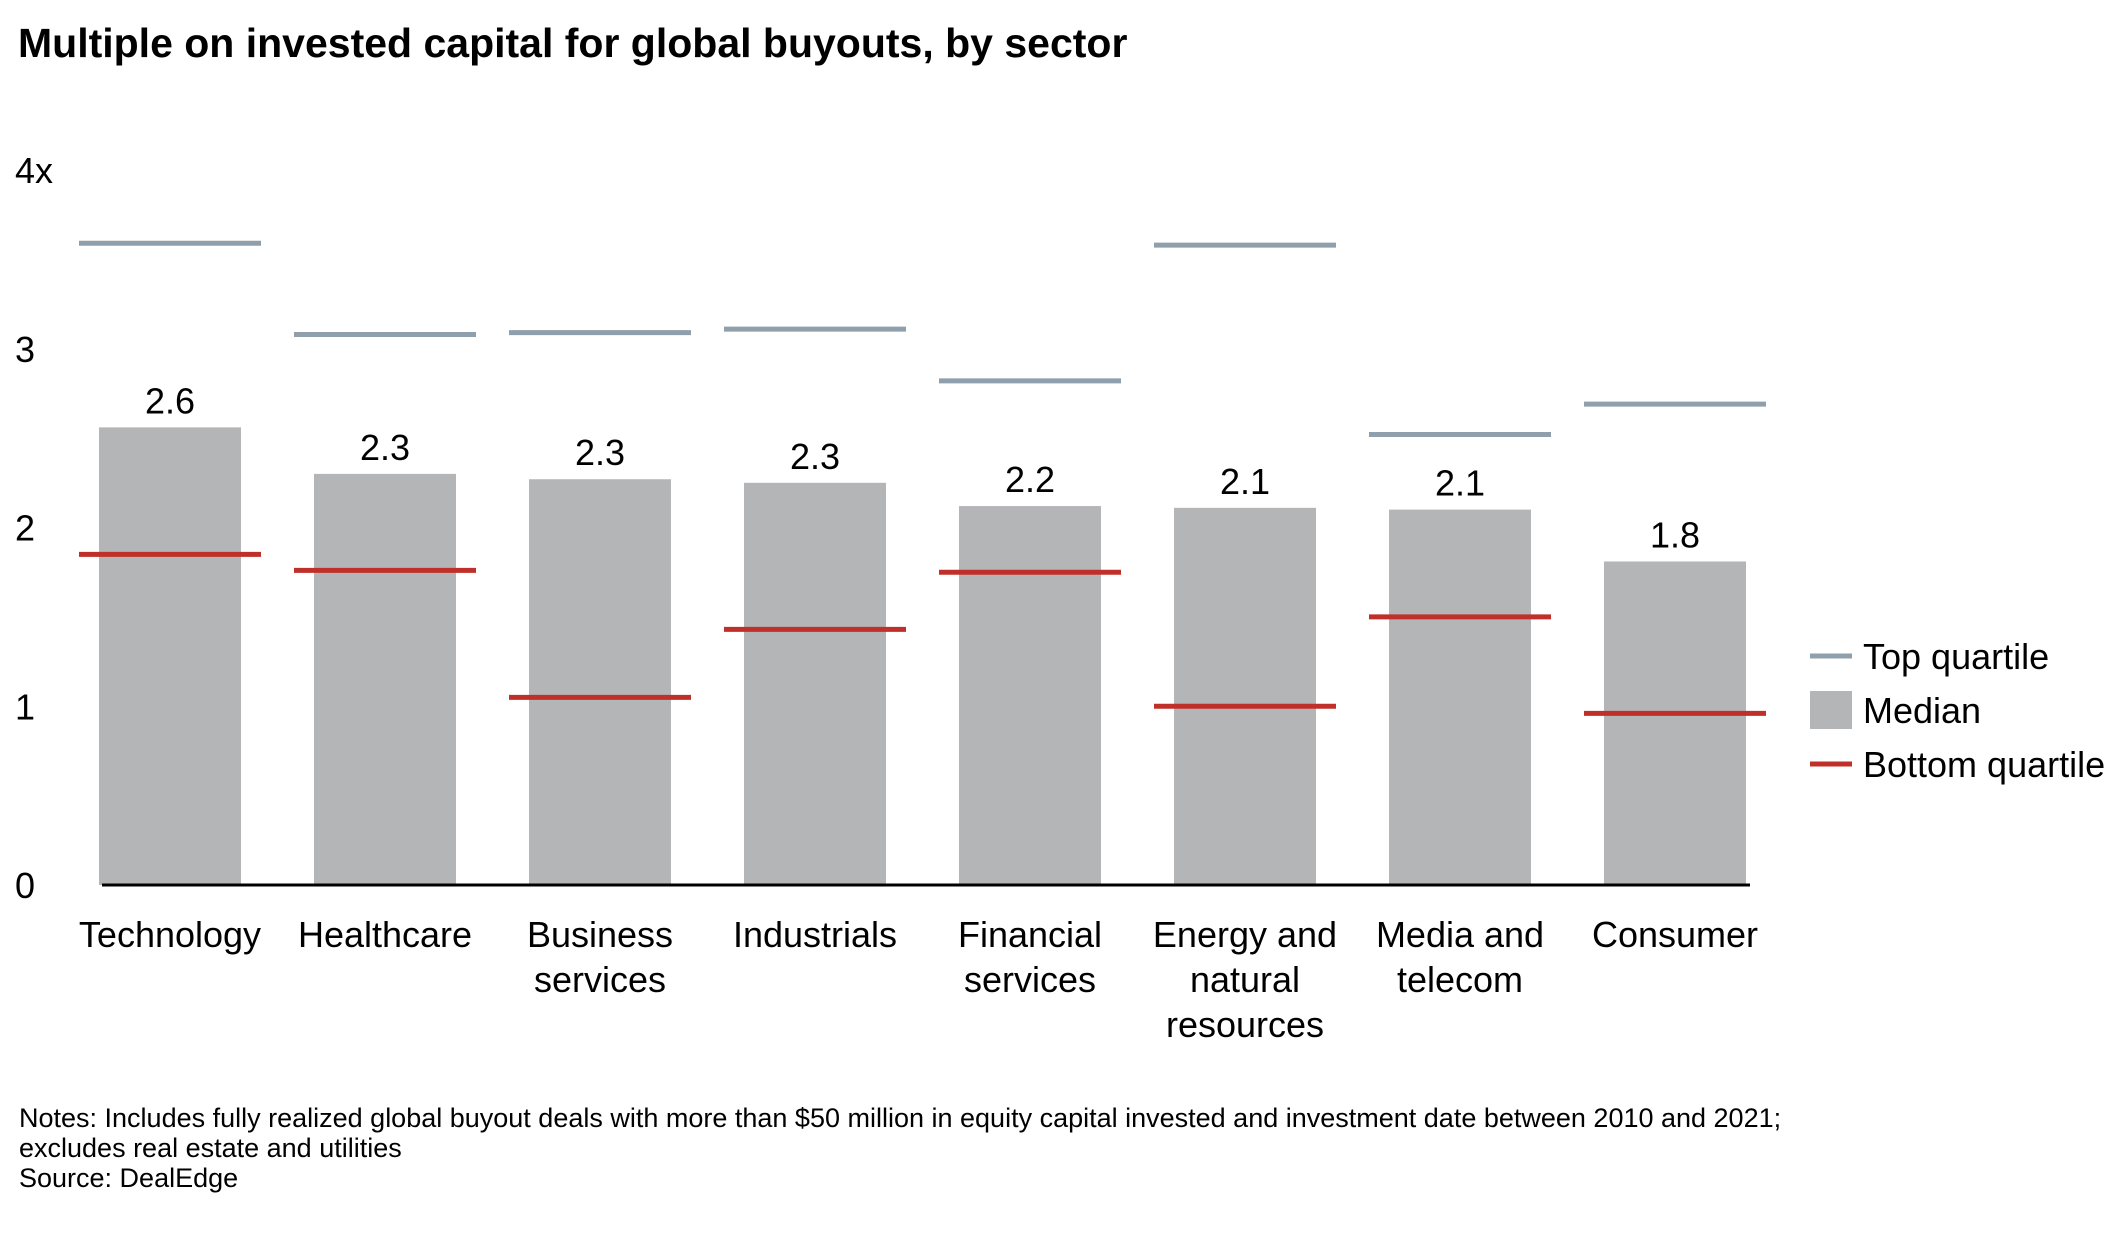  I want to click on category-label: Energy and, so click(1245, 934).